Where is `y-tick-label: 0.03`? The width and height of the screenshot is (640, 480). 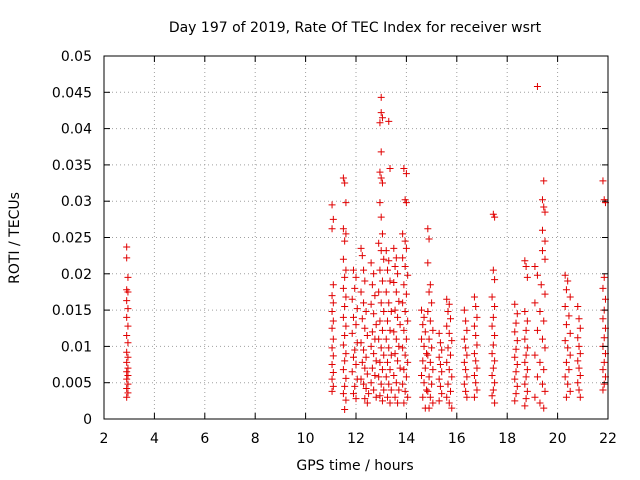
y-tick-label: 0.03 is located at coordinates (76, 202).